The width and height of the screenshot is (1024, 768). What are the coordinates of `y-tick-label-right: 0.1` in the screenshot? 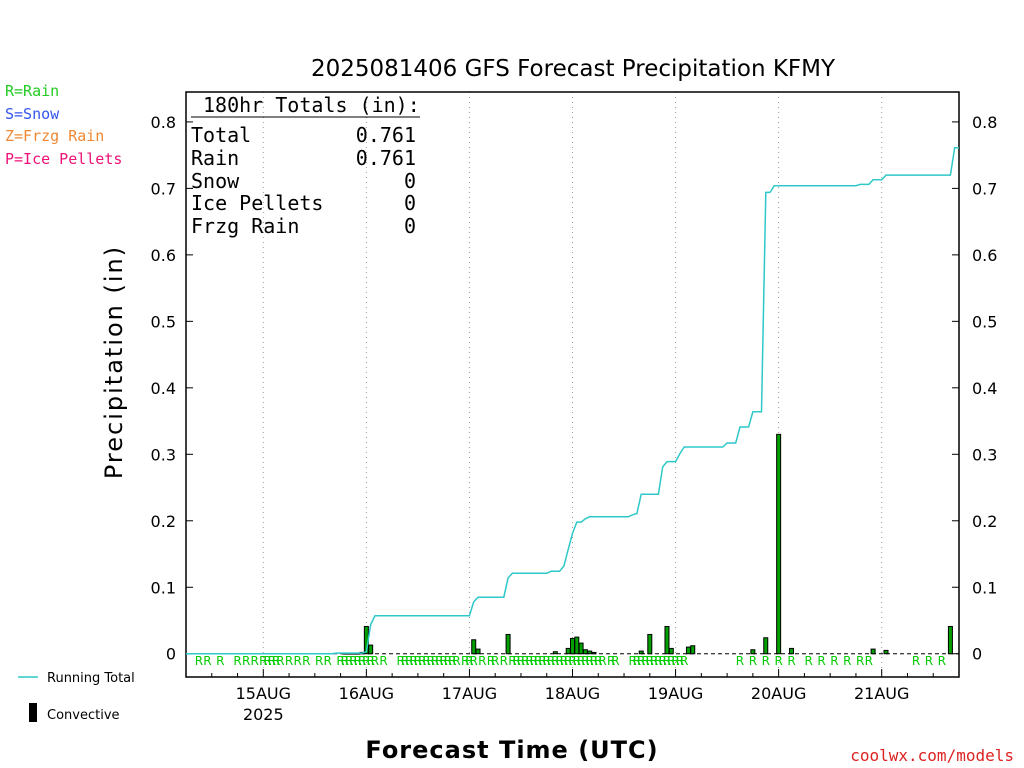 It's located at (984, 587).